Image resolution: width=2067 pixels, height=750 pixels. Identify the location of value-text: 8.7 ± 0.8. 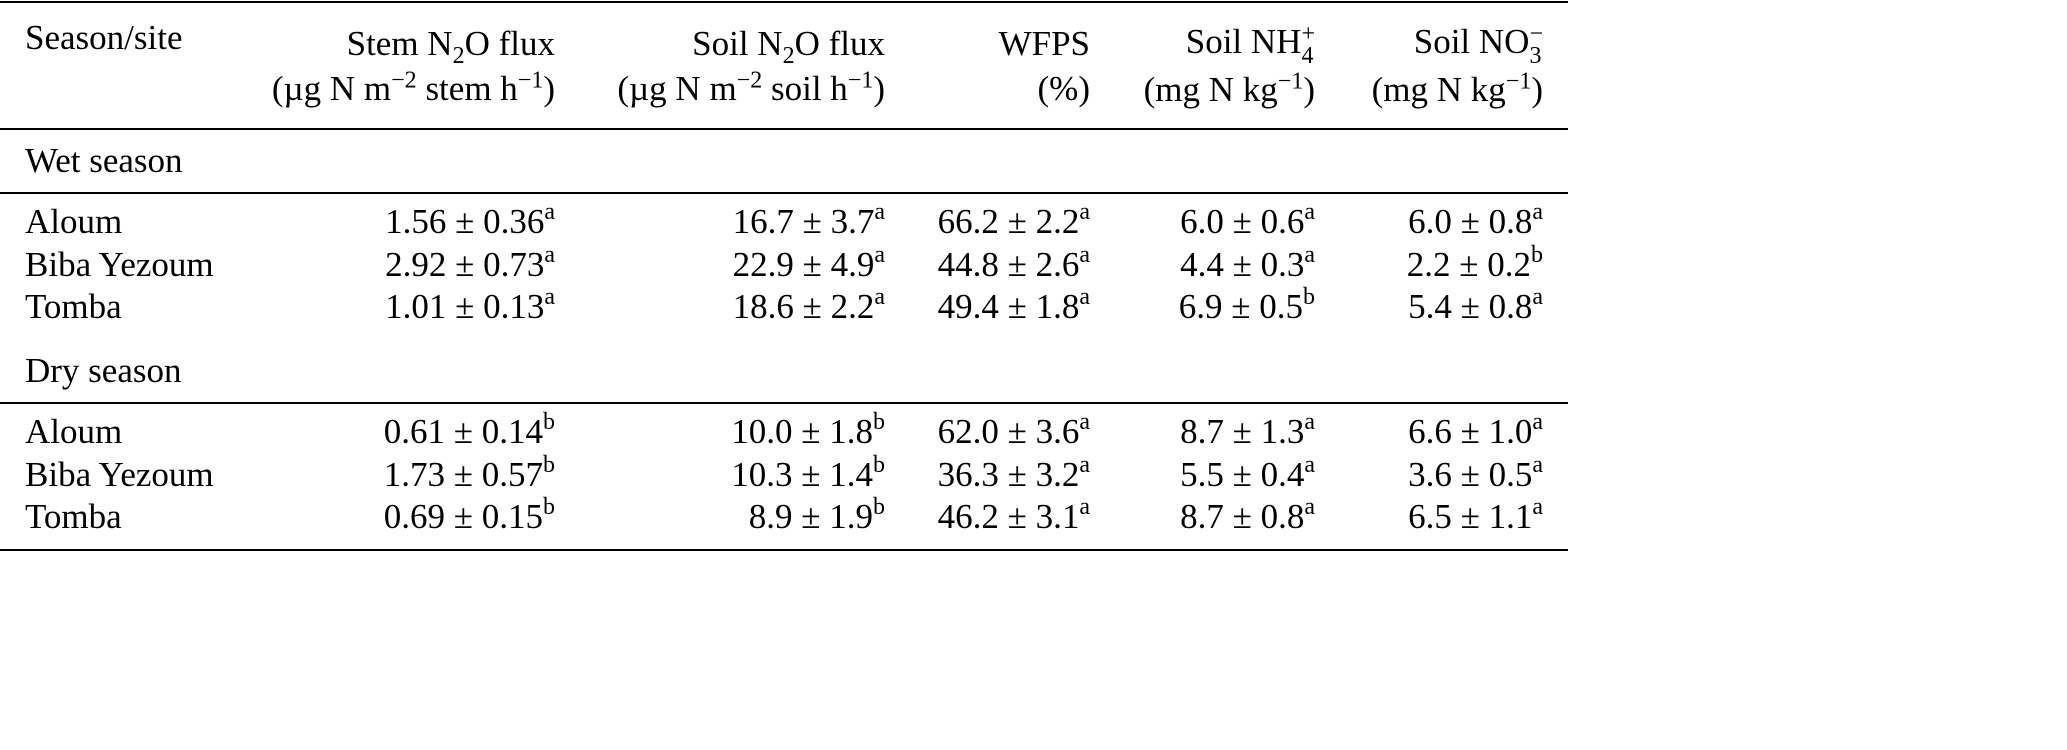
(1242, 516).